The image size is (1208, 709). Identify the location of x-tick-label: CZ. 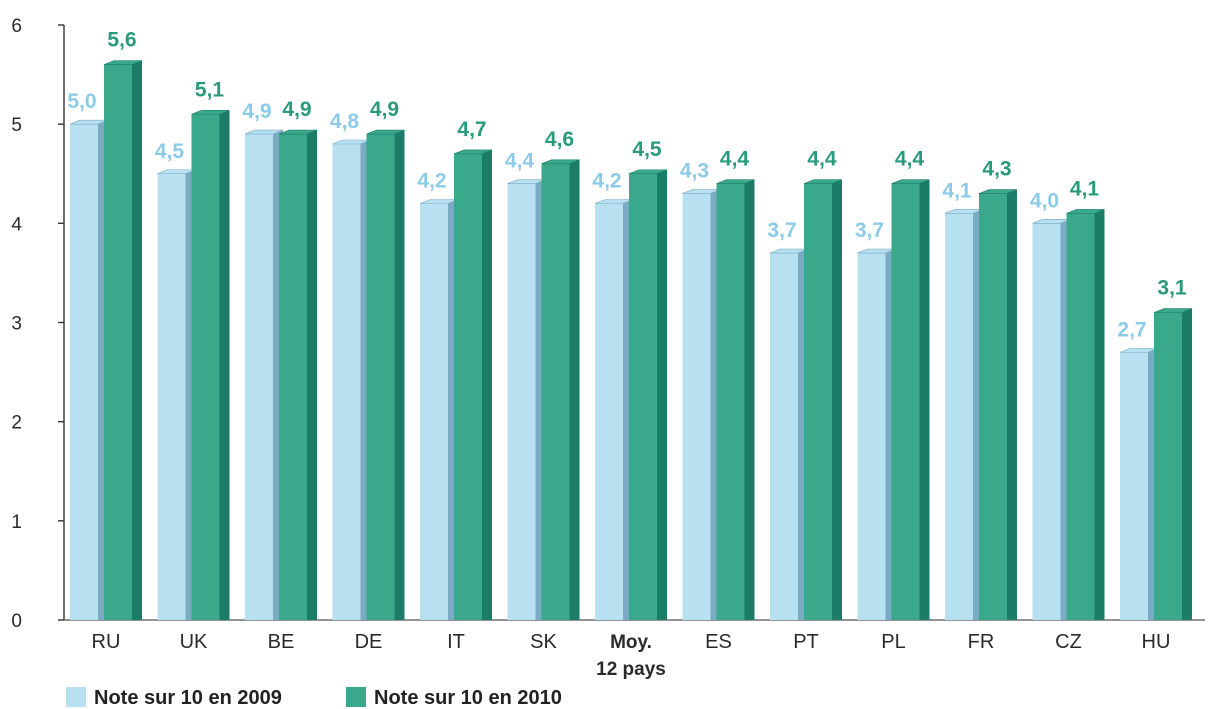
(1068, 642).